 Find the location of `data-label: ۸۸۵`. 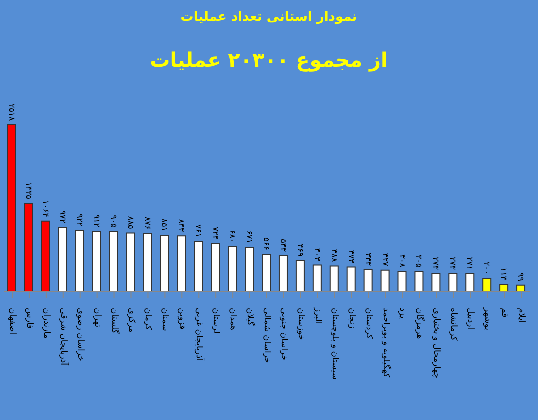

data-label: ۸۸۵ is located at coordinates (131, 223).